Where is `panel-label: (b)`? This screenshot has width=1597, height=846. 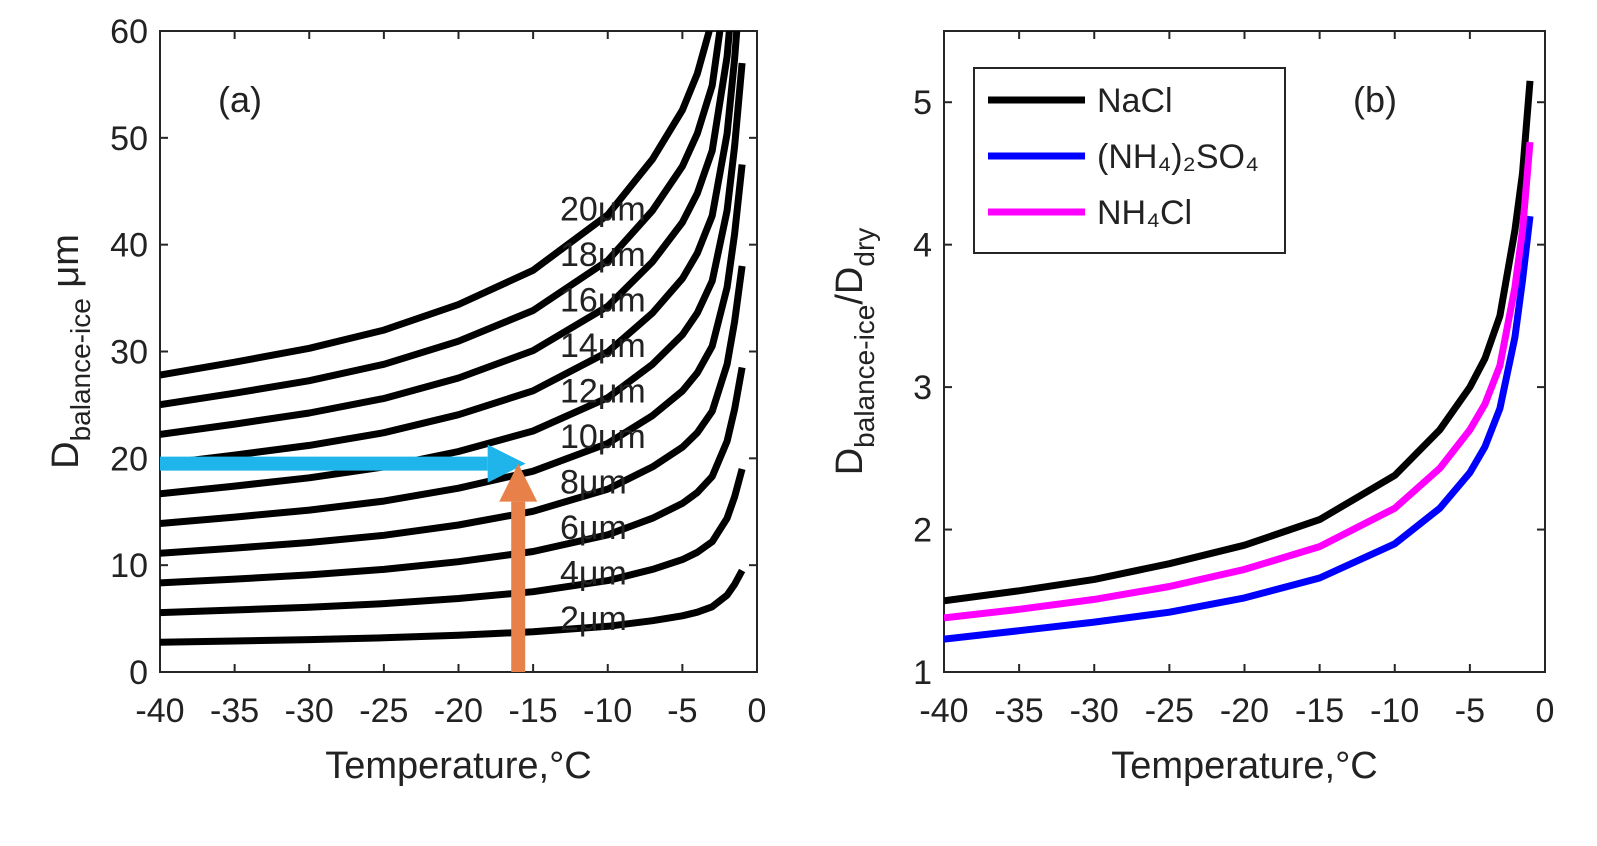 panel-label: (b) is located at coordinates (1375, 99).